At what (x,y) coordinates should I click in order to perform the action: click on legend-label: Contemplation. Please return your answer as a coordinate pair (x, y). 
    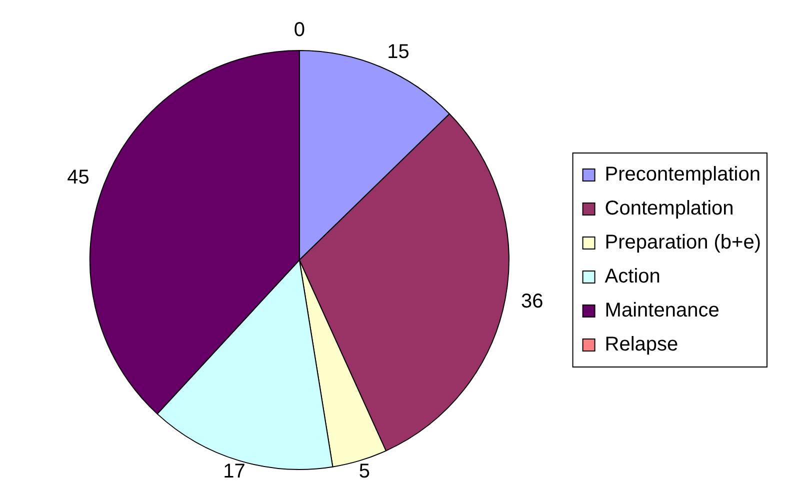
    Looking at the image, I should click on (669, 209).